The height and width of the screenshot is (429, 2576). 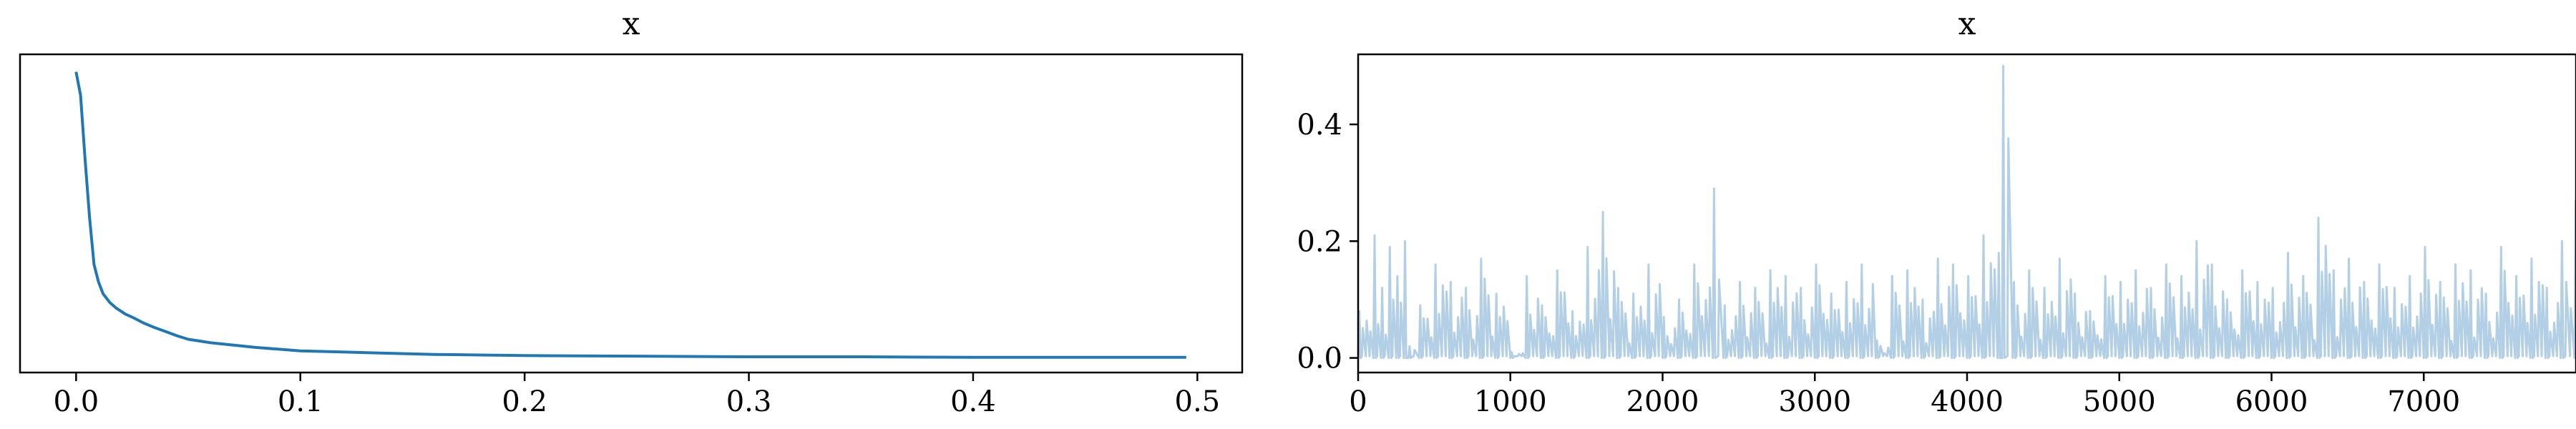 What do you see at coordinates (76, 401) in the screenshot?
I see `x-tick-label: 0.0` at bounding box center [76, 401].